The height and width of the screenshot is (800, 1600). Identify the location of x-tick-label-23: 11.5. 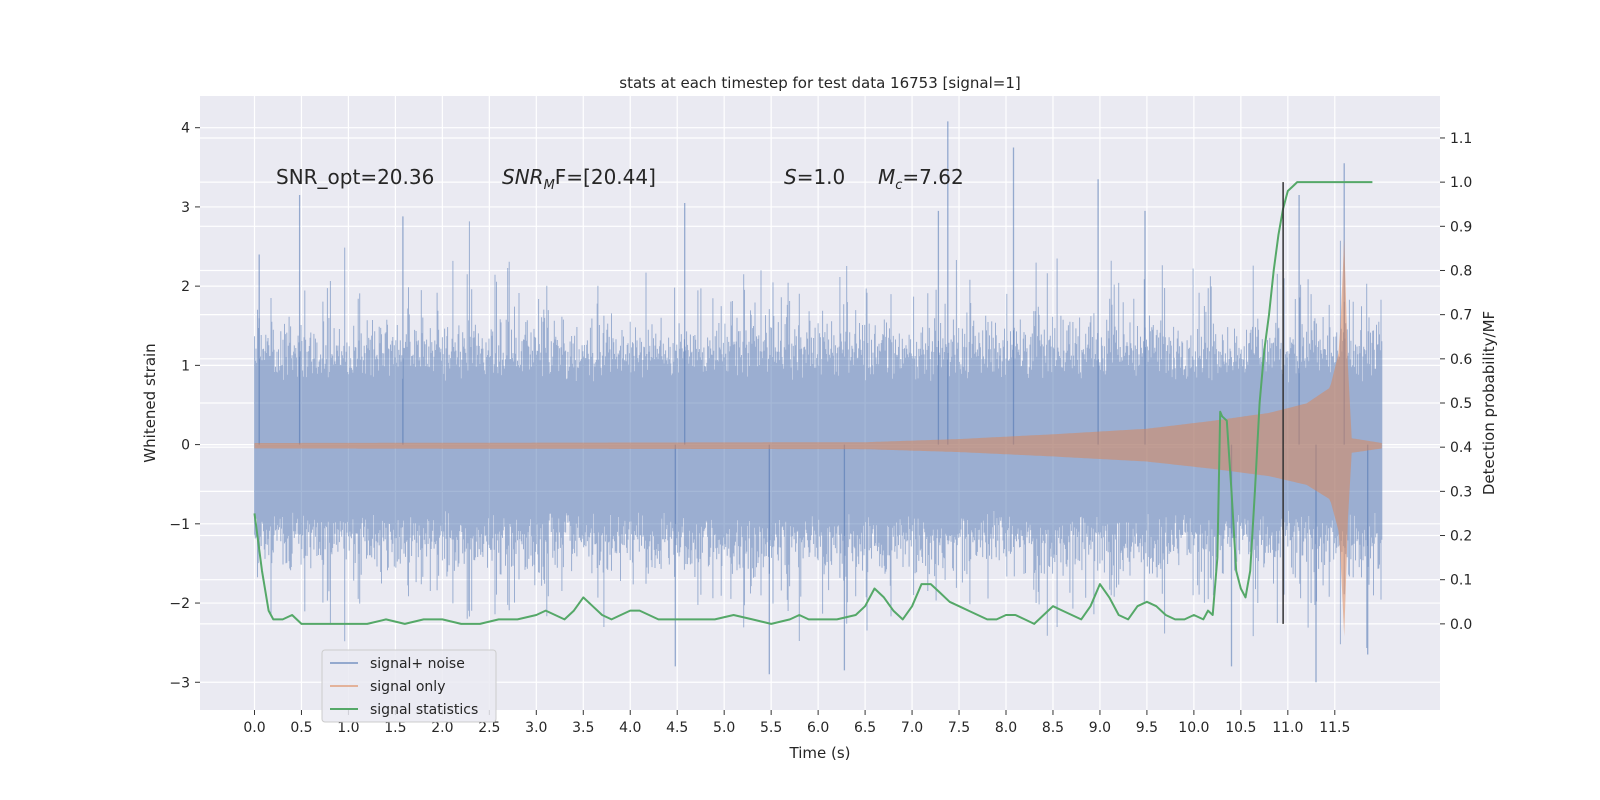
(1334, 728).